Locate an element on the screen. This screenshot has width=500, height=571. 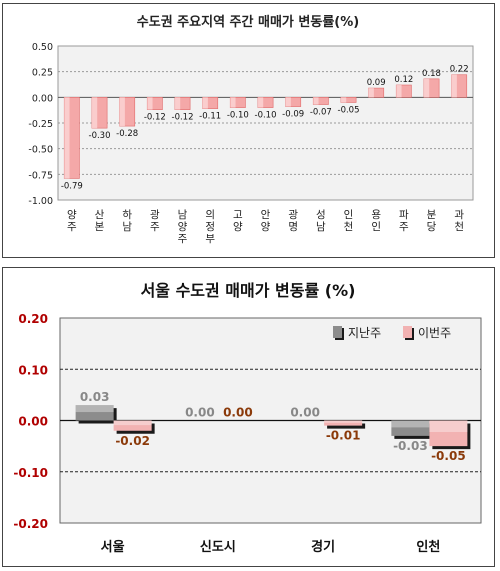
data-label: 0.12 is located at coordinates (403, 80).